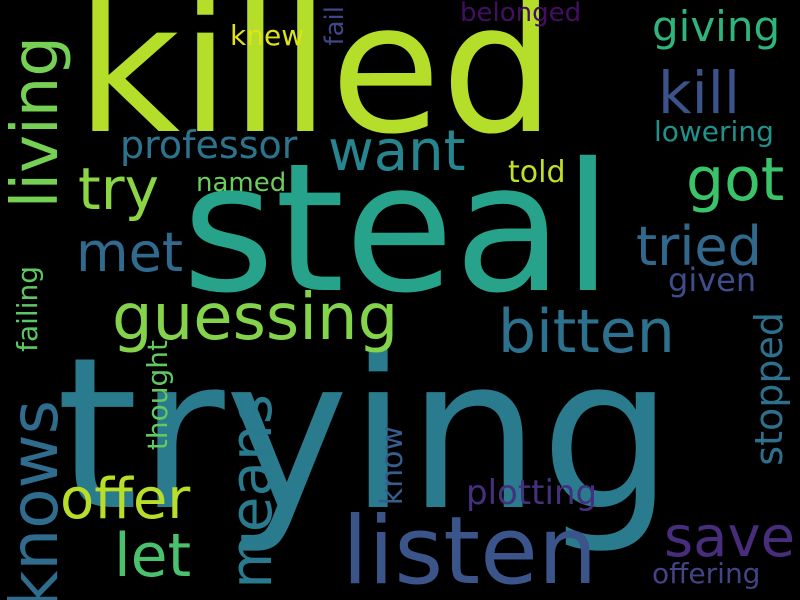 The width and height of the screenshot is (800, 600). Describe the element at coordinates (129, 252) in the screenshot. I see `word-met: met` at that location.